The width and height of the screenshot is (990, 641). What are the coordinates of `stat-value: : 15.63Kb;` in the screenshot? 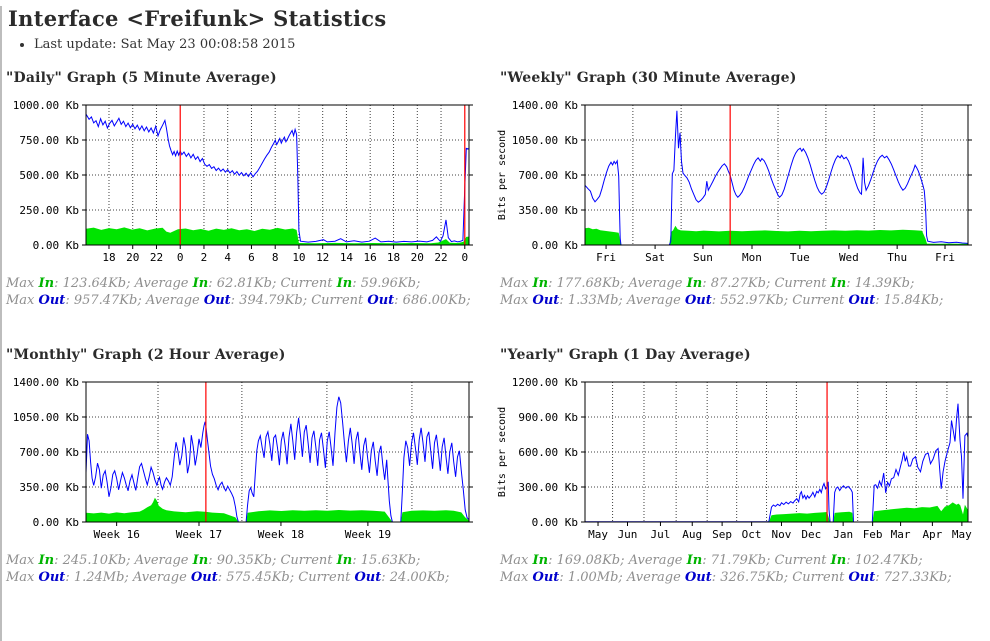 It's located at (386, 561).